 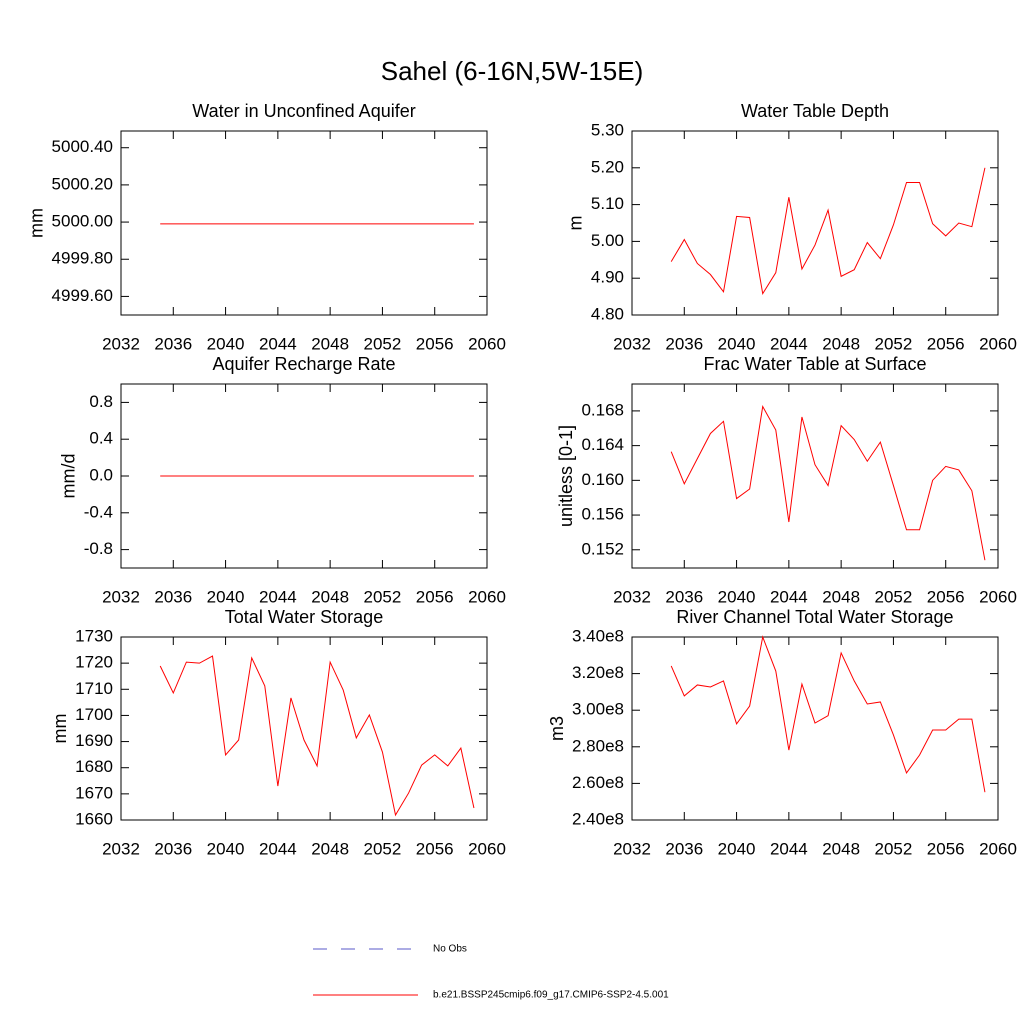 I want to click on y-tick-label: 5000.00, so click(x=82, y=221).